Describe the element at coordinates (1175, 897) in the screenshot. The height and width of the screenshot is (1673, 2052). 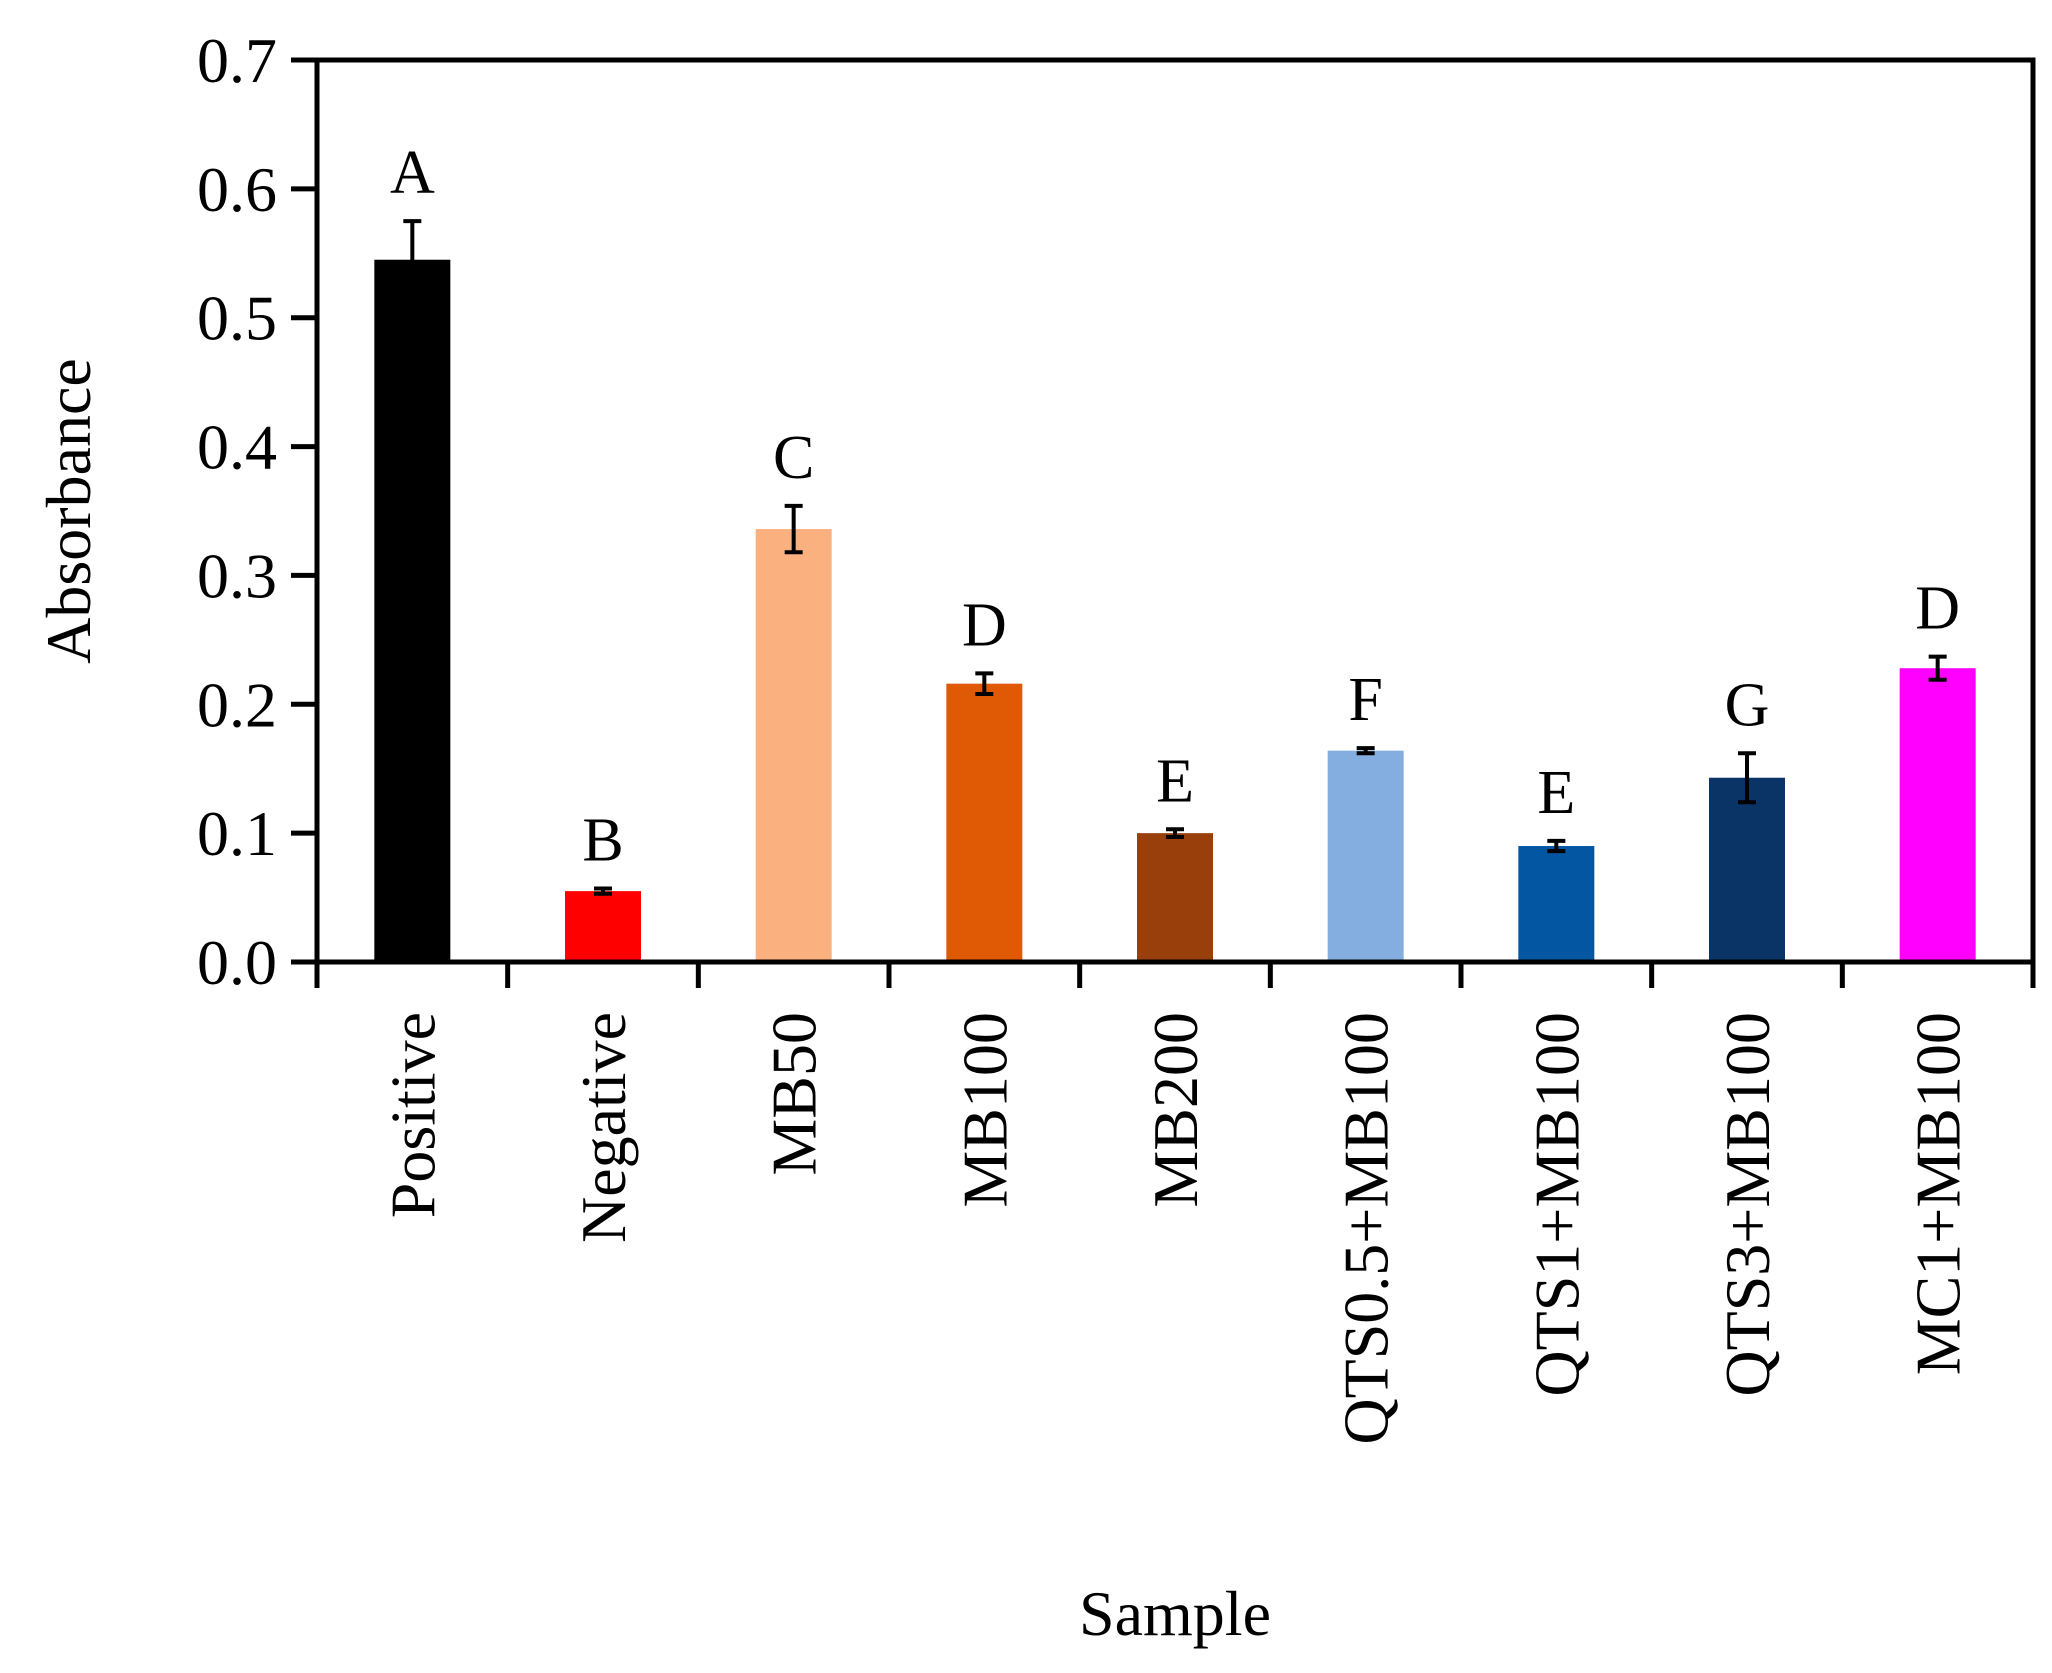
I see `bar-mb200` at that location.